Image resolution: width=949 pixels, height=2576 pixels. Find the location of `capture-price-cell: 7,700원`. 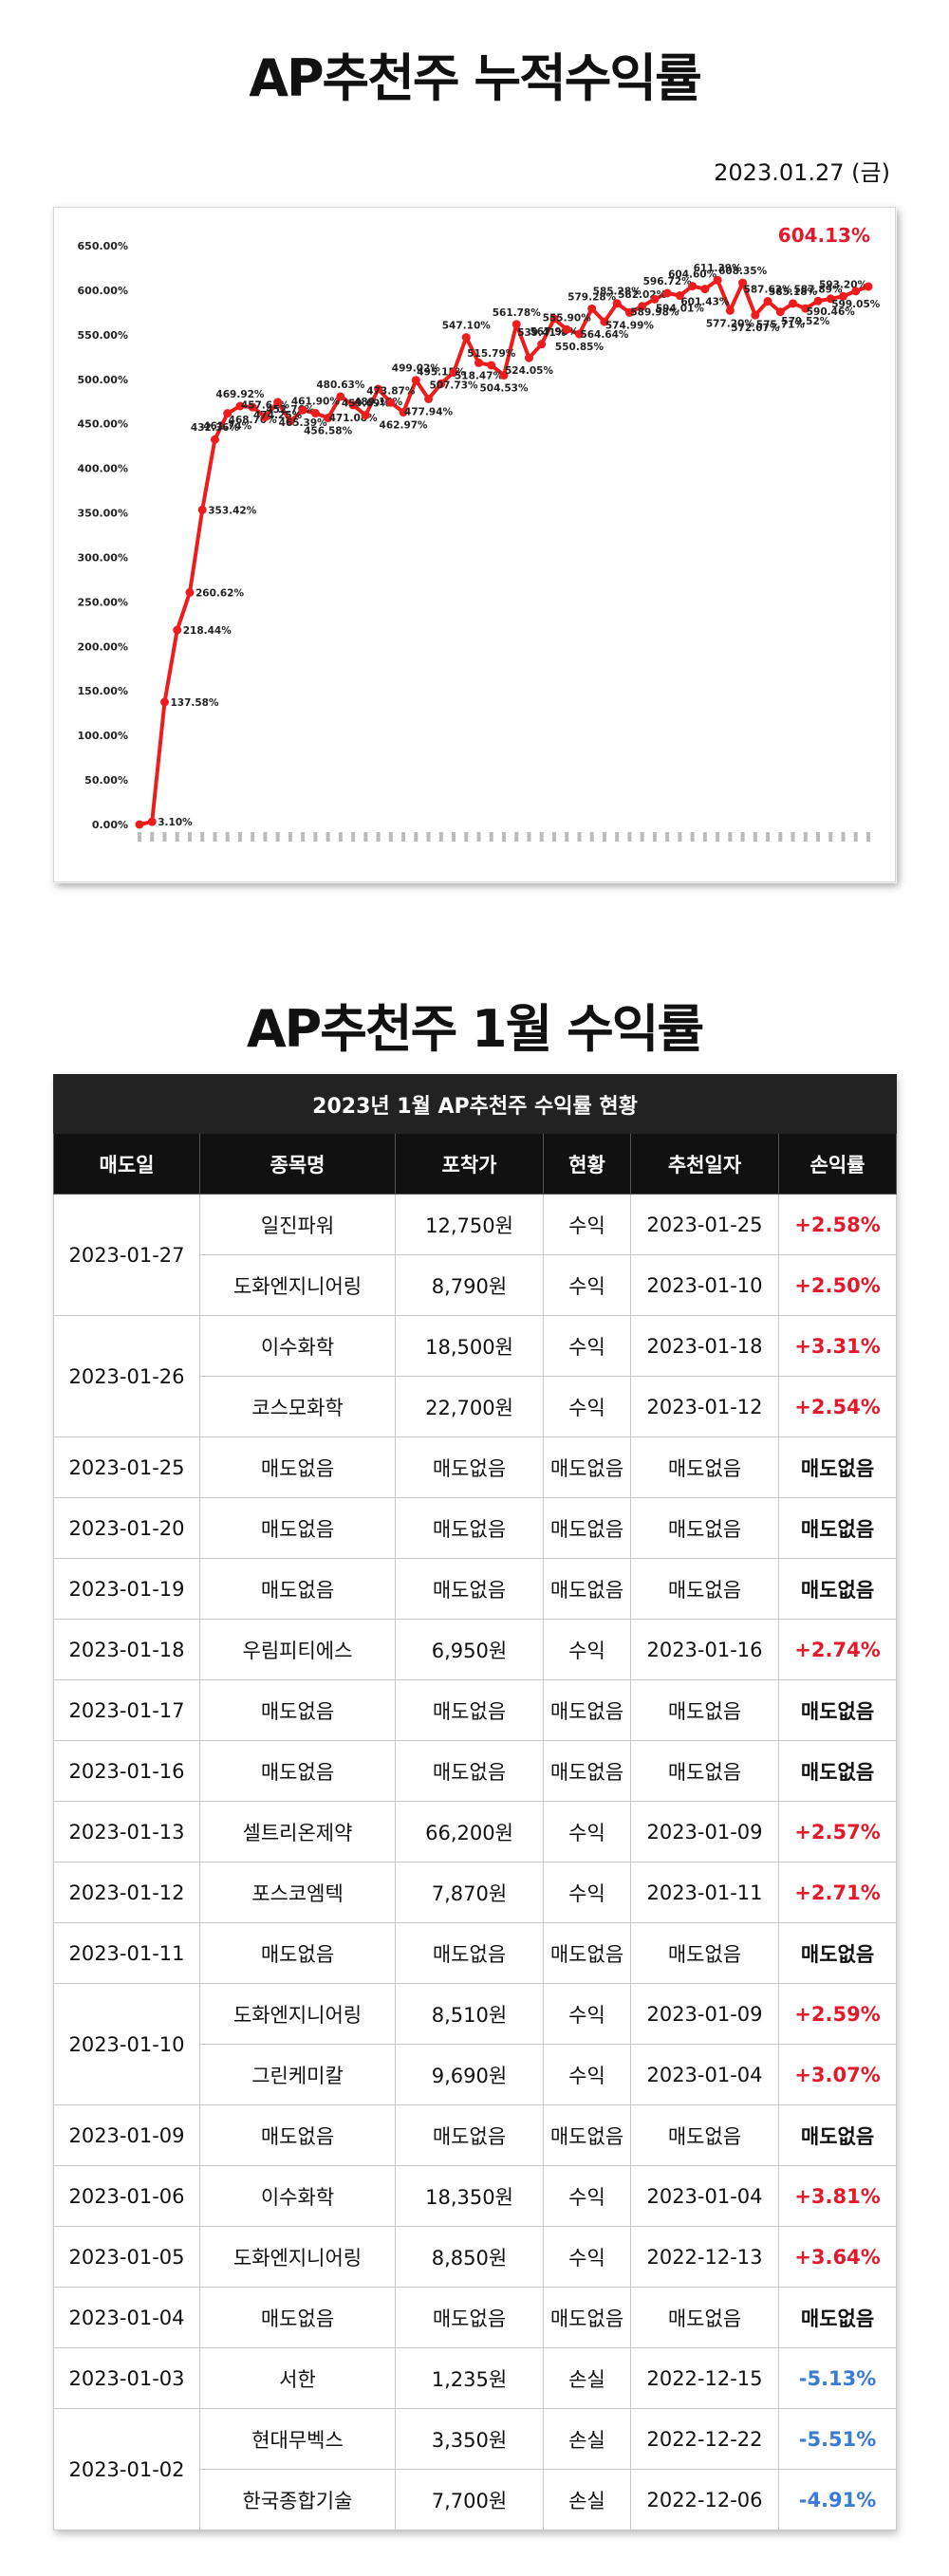

capture-price-cell: 7,700원 is located at coordinates (469, 2499).